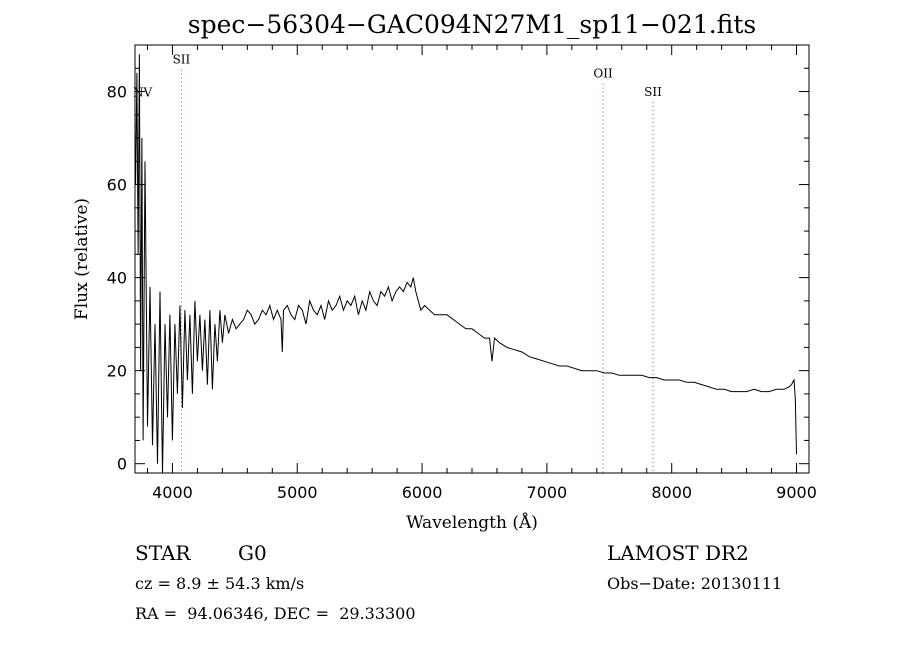 This screenshot has height=650, width=900. What do you see at coordinates (422, 492) in the screenshot?
I see `x-tick-label: 6000` at bounding box center [422, 492].